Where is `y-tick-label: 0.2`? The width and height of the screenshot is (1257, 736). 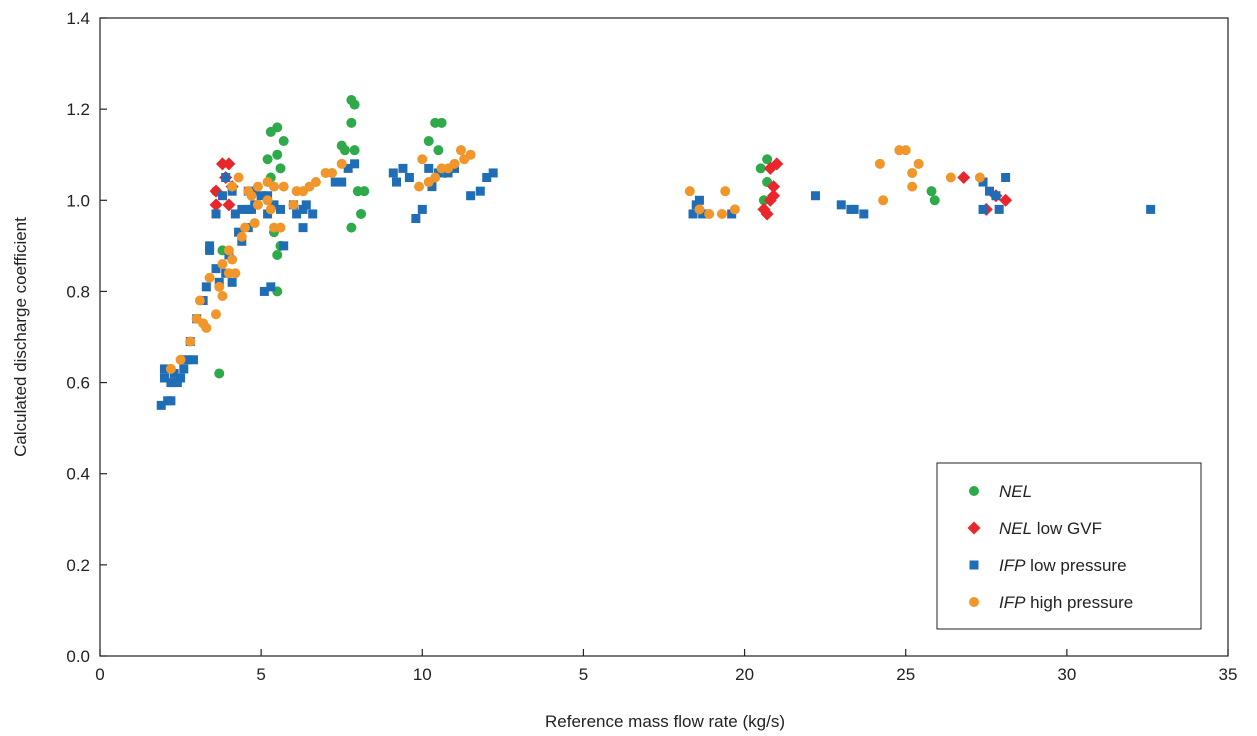
y-tick-label: 0.2 is located at coordinates (78, 565).